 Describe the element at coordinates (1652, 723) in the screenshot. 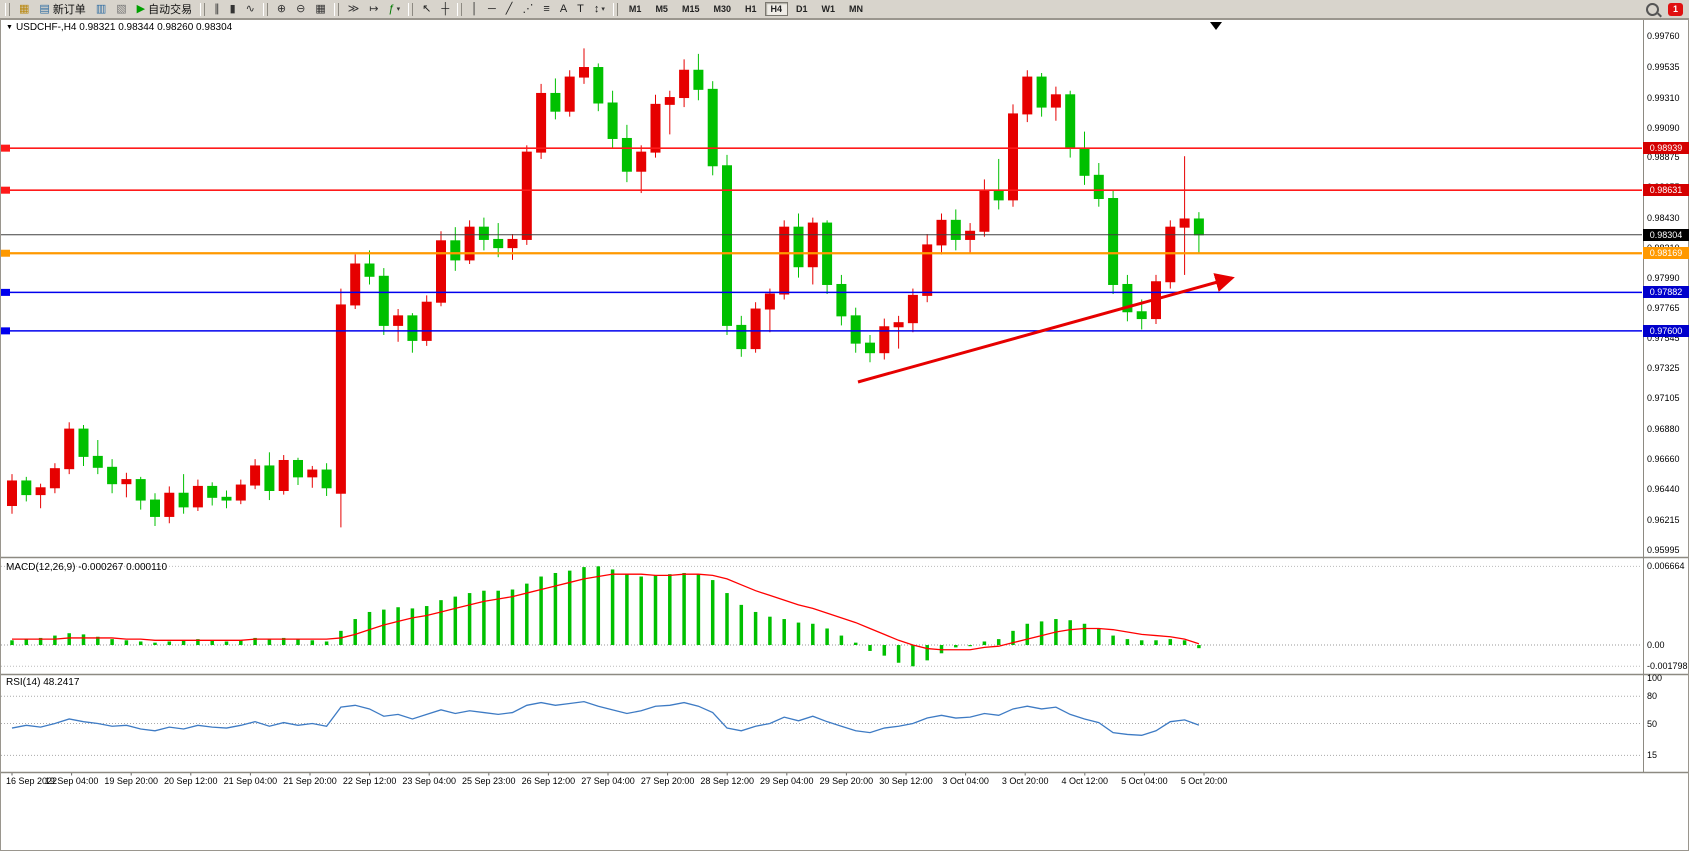

I see `rsi-scale-label: 50` at that location.